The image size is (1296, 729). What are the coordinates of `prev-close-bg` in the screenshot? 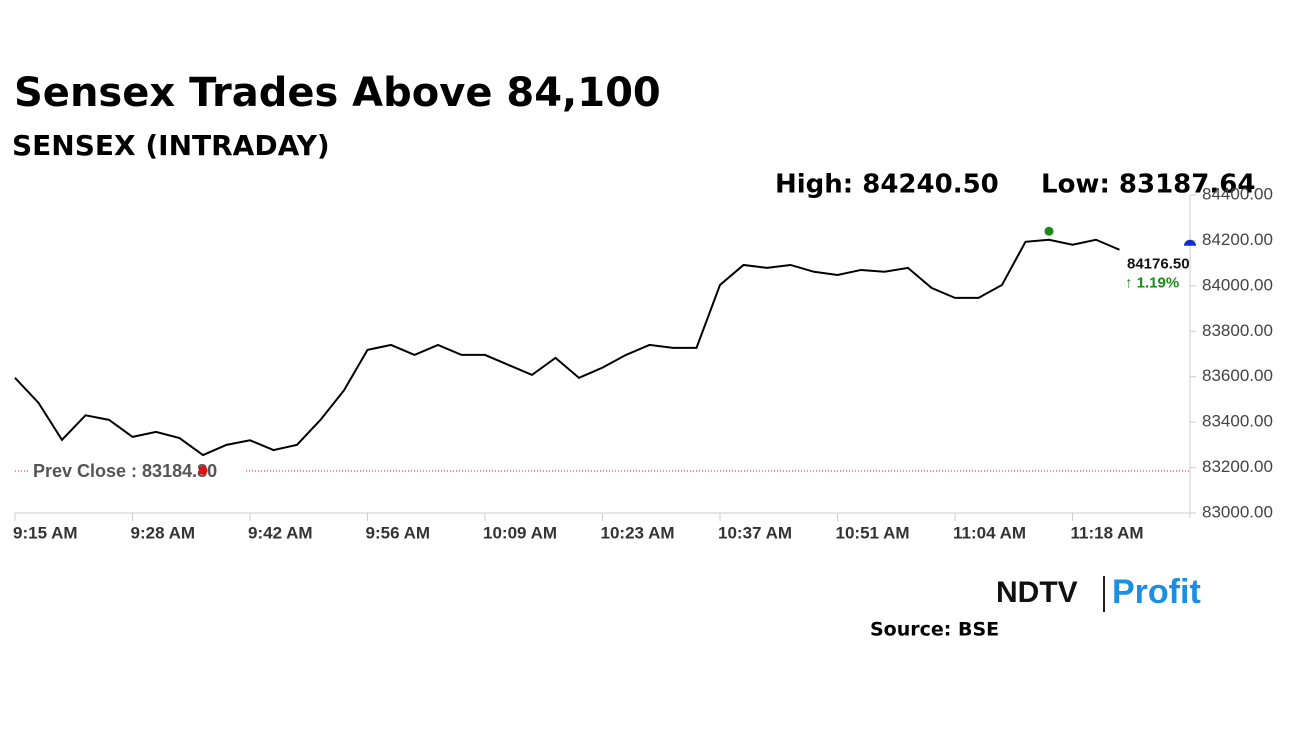 It's located at (136, 471).